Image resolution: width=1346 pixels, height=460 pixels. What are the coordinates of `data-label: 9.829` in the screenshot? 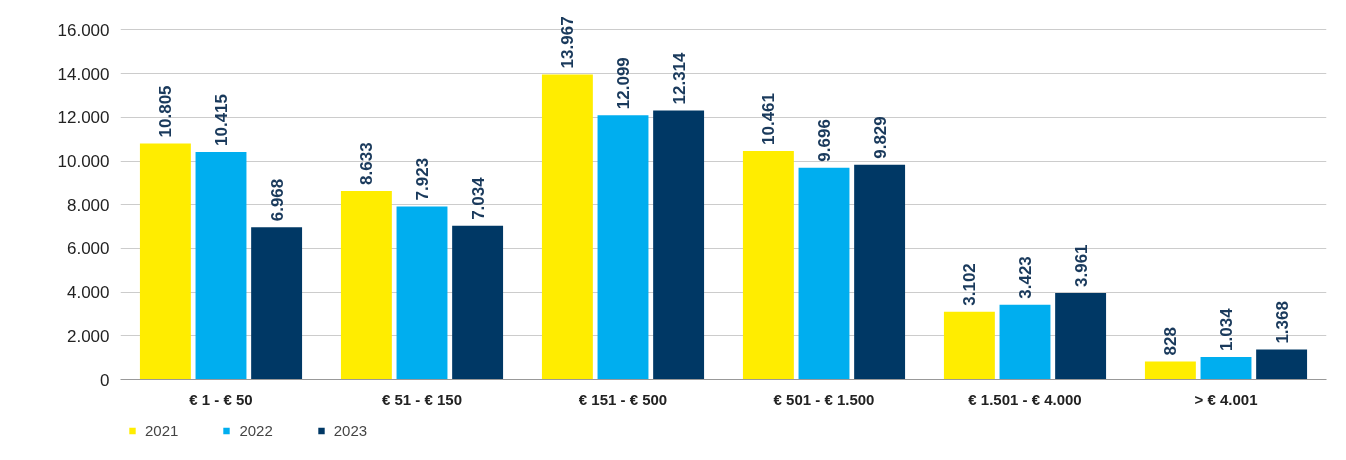 It's located at (880, 137).